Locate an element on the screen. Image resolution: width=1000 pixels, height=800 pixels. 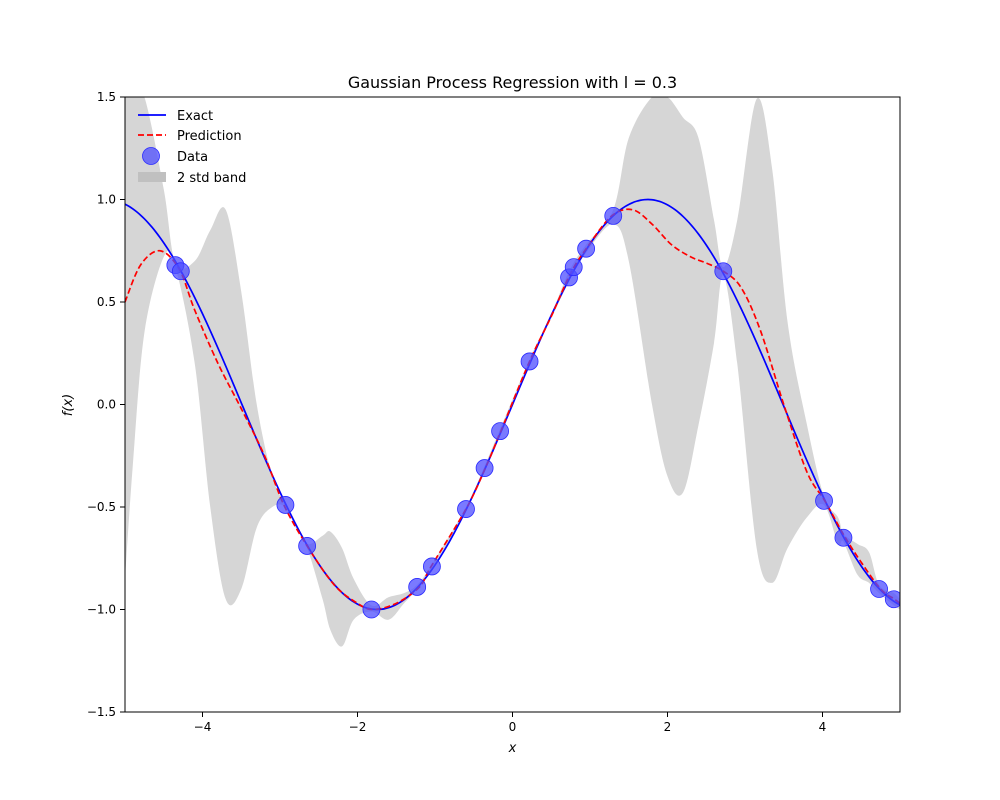
y-tick-label: 1.0 is located at coordinates (106, 200).